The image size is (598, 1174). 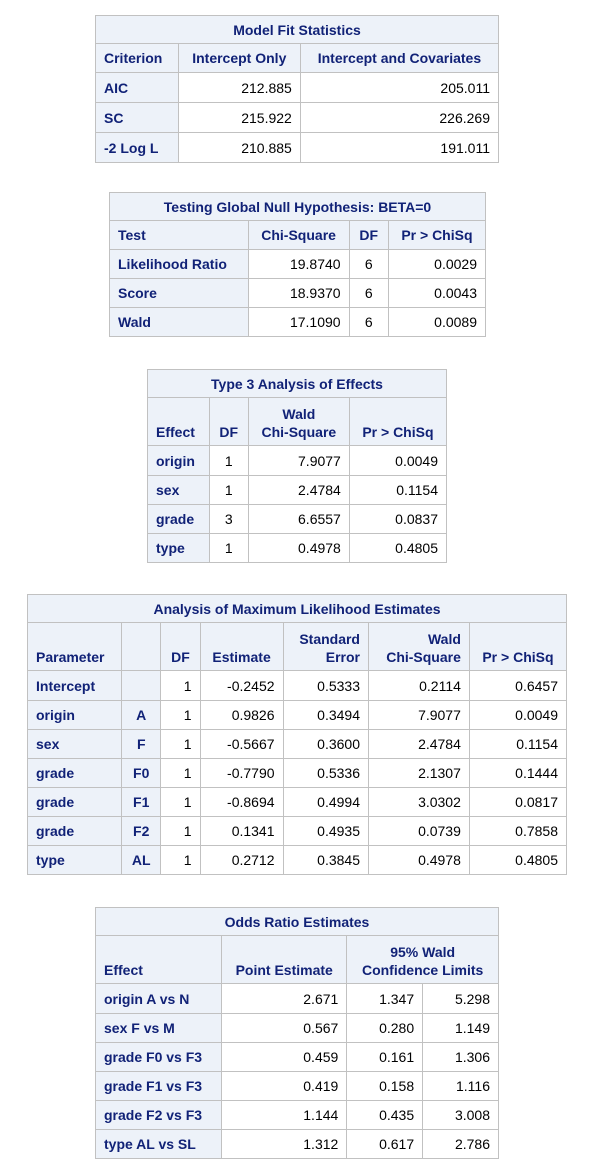 What do you see at coordinates (385, 998) in the screenshot?
I see `table-cell: 1.347` at bounding box center [385, 998].